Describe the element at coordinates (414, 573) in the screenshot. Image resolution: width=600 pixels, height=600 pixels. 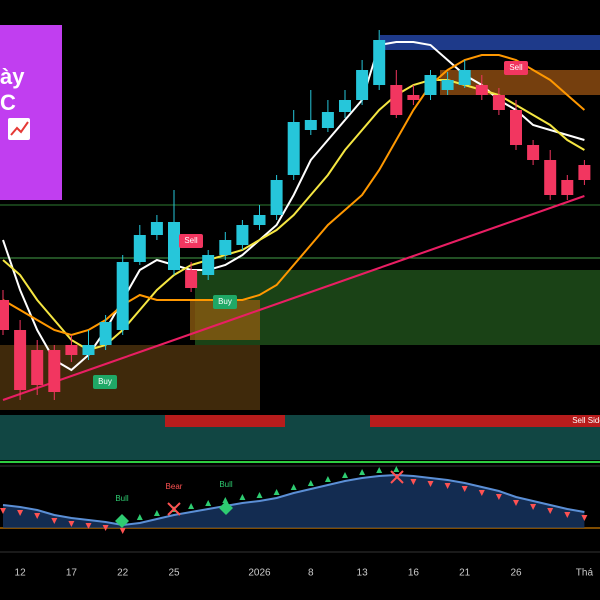
I see `x-tick-label: 16` at that location.